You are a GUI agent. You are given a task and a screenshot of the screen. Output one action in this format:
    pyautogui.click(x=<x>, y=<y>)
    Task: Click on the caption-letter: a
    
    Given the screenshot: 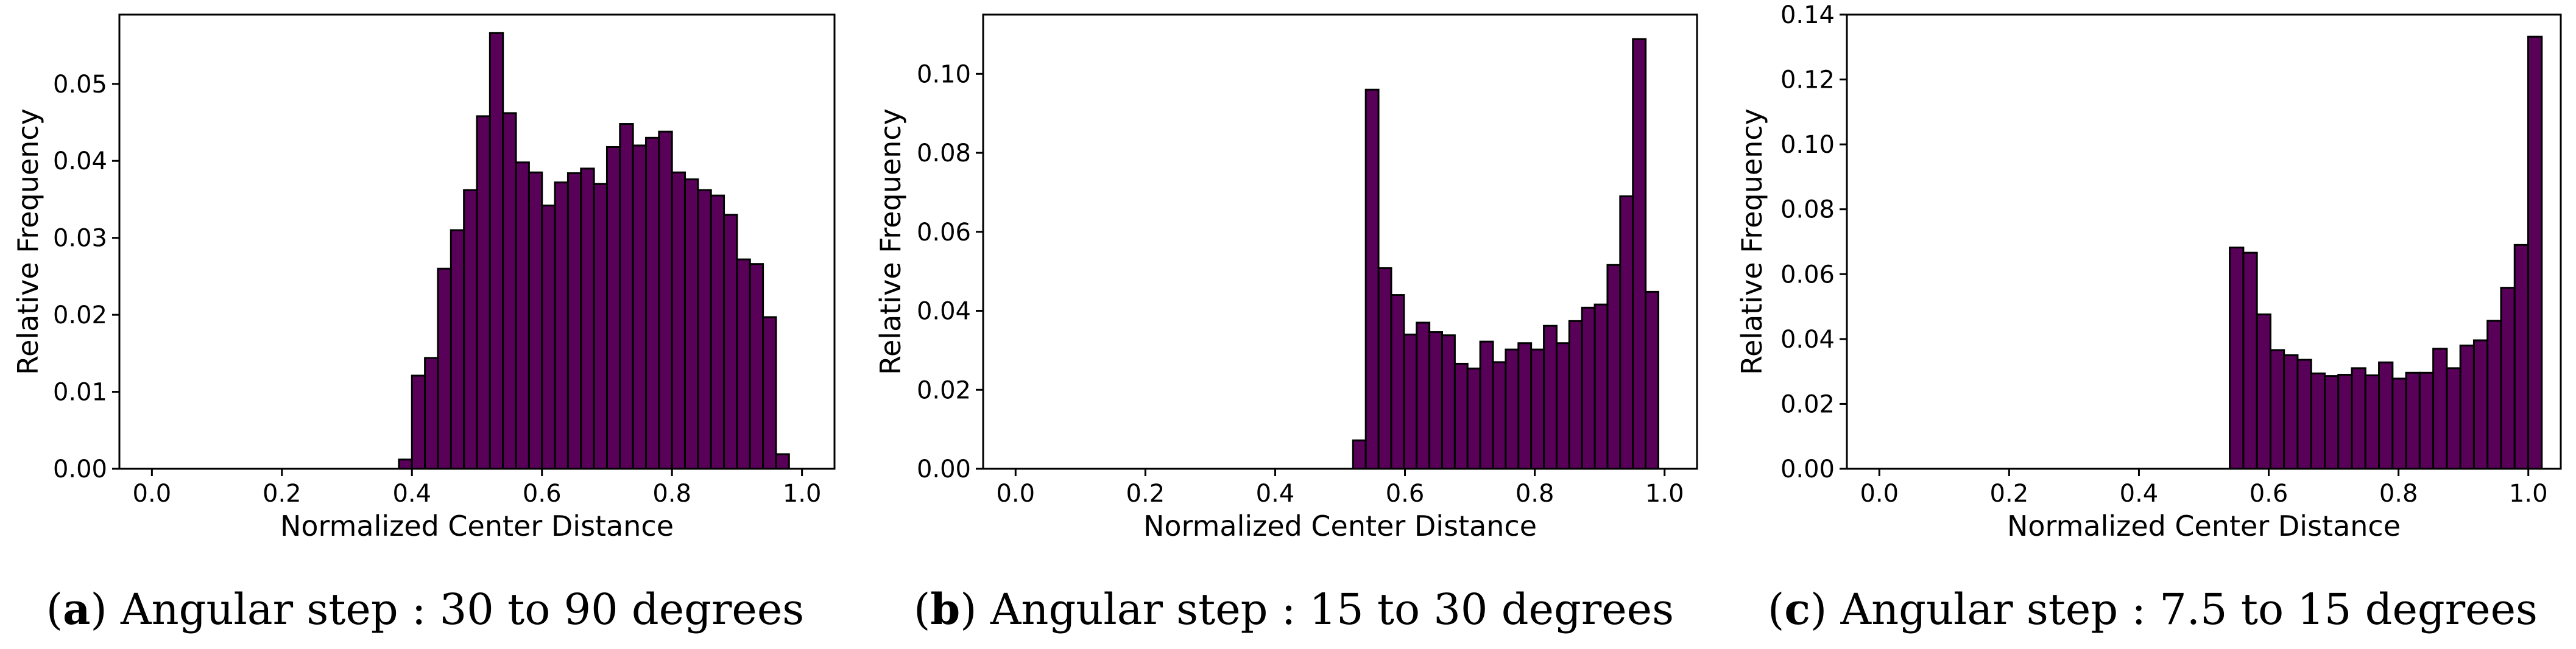 What is the action you would take?
    pyautogui.click(x=76, y=609)
    